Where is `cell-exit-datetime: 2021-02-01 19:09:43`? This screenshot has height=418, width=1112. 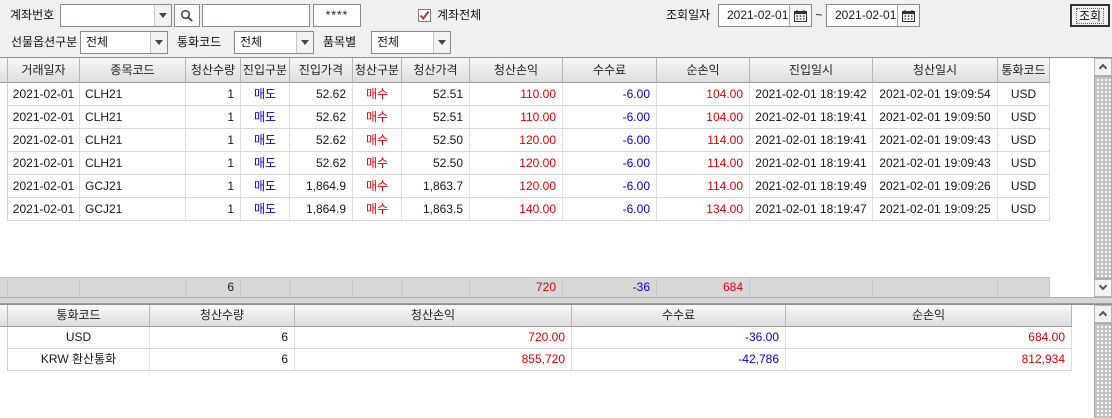
cell-exit-datetime: 2021-02-01 19:09:43 is located at coordinates (935, 163).